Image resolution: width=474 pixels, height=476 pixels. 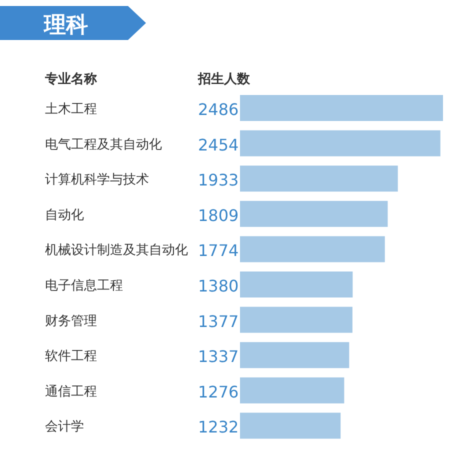 I want to click on data-label: 1380, so click(x=218, y=286).